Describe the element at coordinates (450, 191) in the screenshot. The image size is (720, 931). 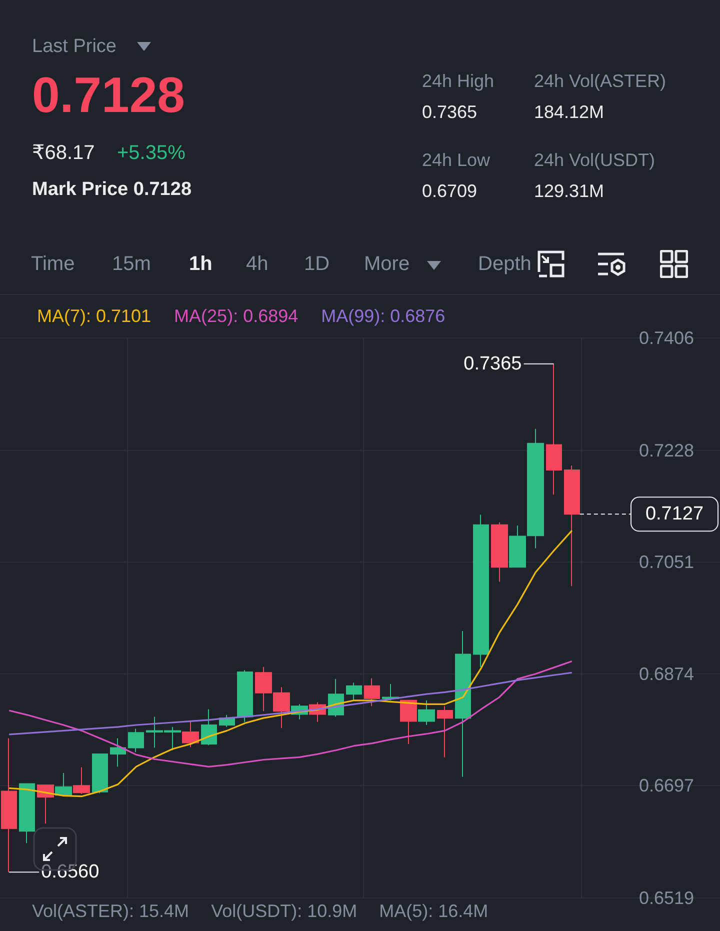
I see `text: 0.6709` at that location.